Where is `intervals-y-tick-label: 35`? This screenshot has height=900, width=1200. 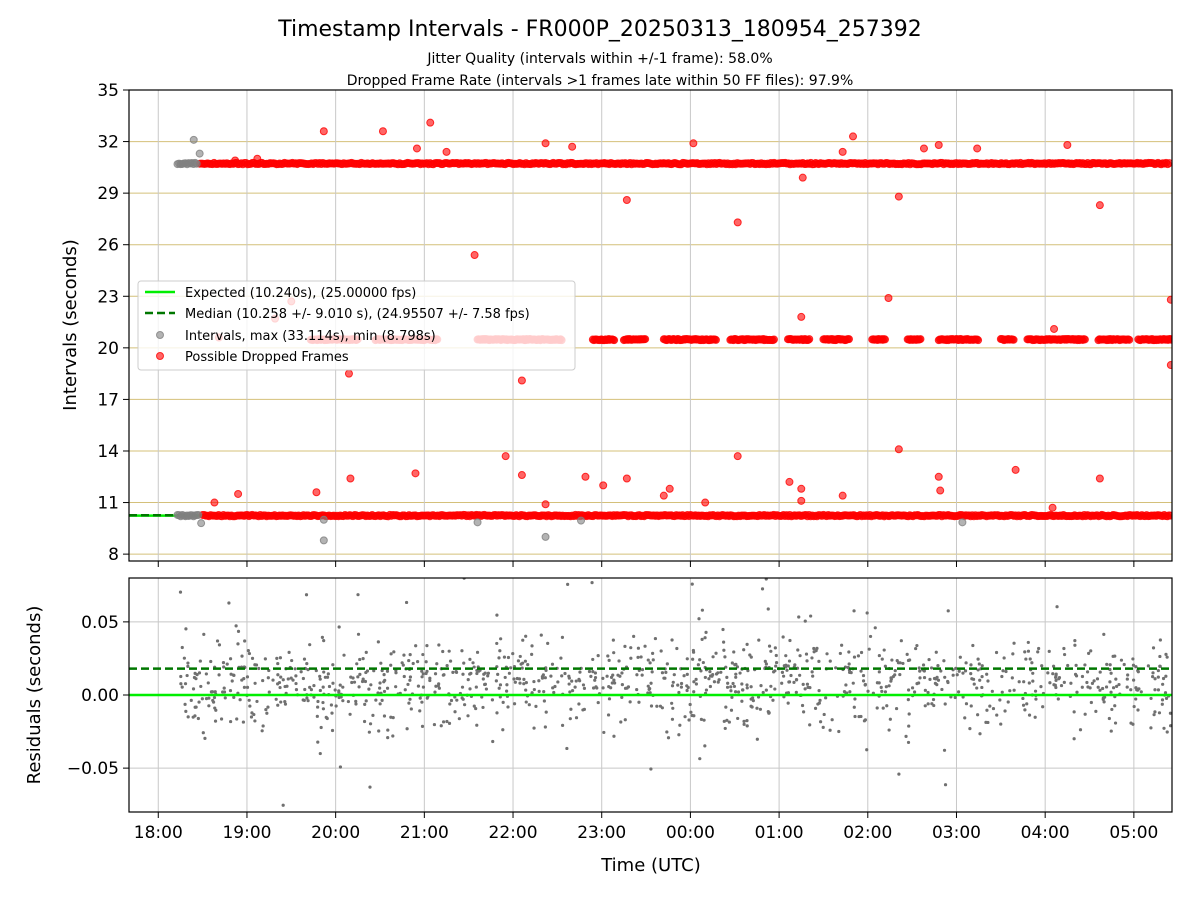 intervals-y-tick-label: 35 is located at coordinates (108, 91).